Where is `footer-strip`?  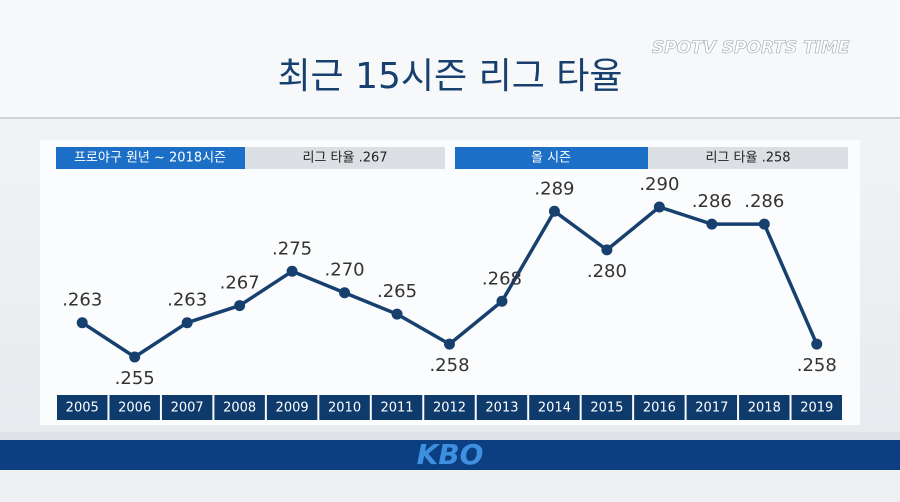 footer-strip is located at coordinates (450, 436).